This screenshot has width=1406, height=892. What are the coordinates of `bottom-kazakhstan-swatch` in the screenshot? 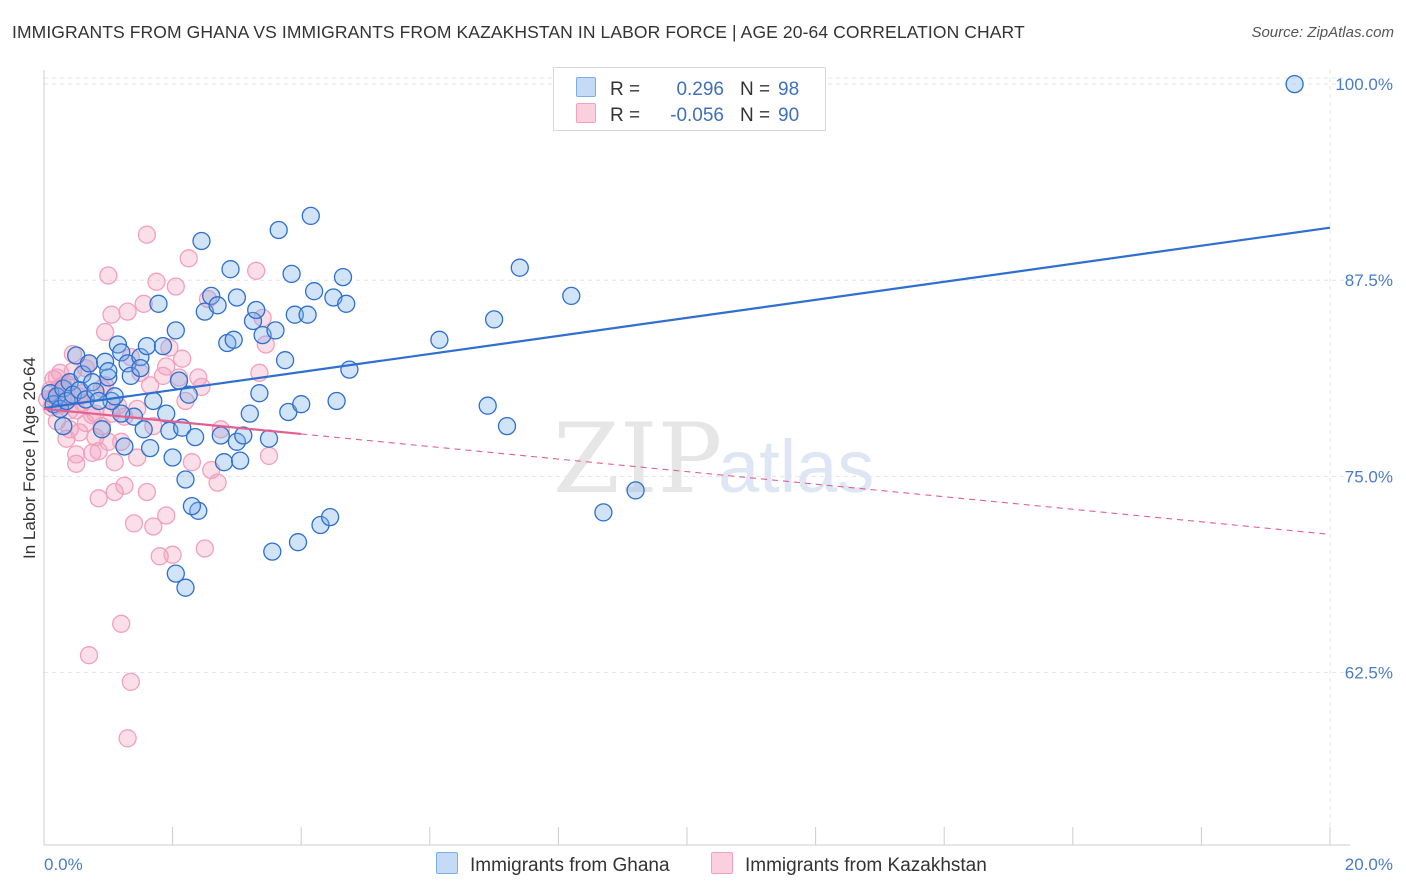 It's located at (722, 863).